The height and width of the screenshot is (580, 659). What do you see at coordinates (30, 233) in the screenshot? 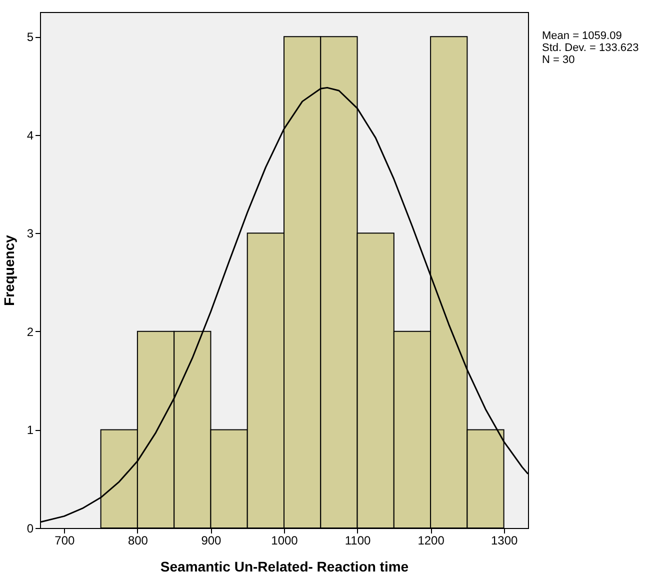
I see `y-tick-label: 3` at bounding box center [30, 233].